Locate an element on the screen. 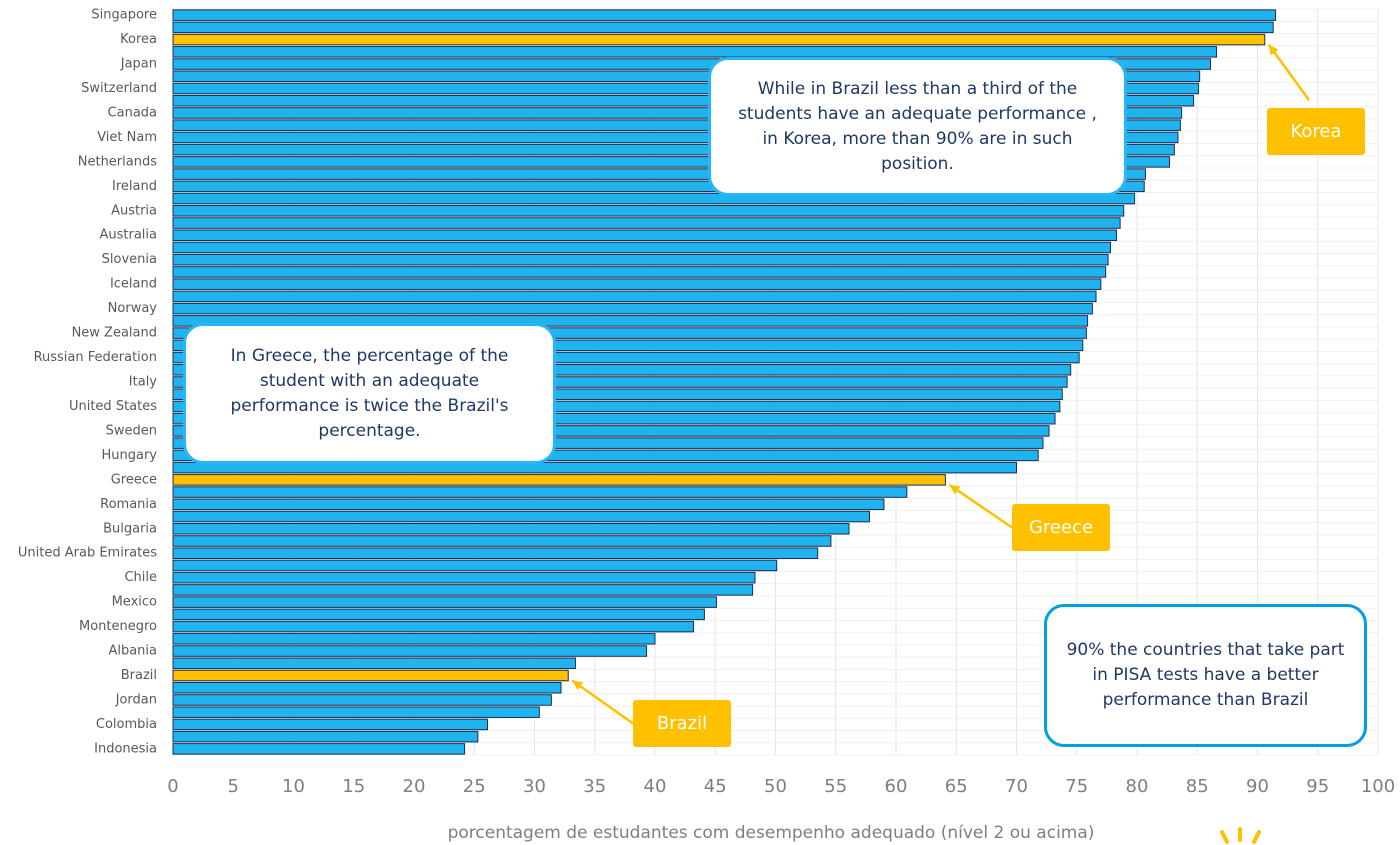 This screenshot has height=845, width=1400. y-tick-label: Bulgaria is located at coordinates (130, 528).